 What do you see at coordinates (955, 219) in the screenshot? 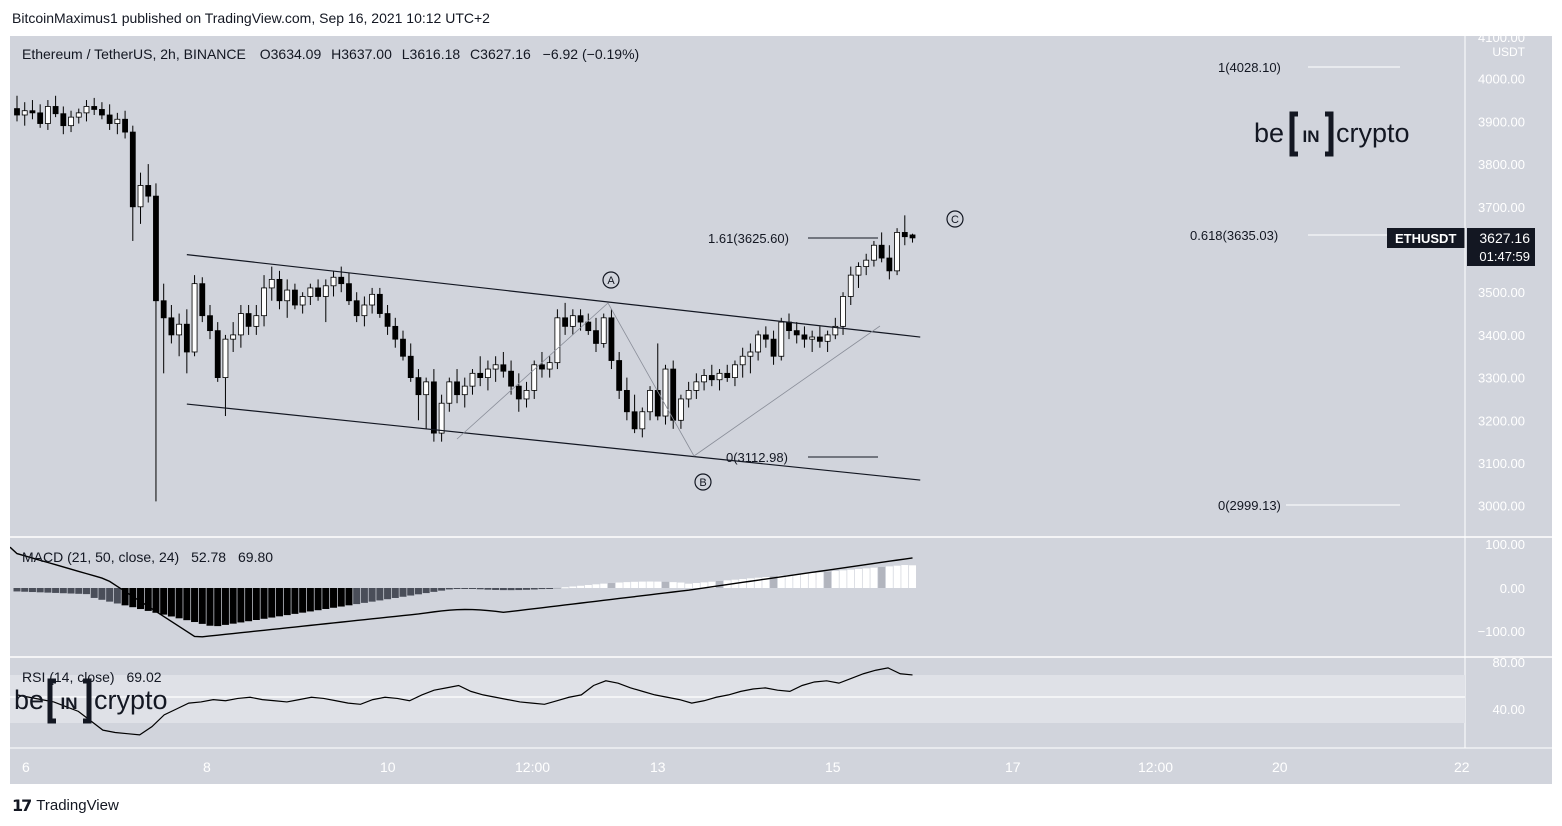
I see `wave-c-marker: C` at bounding box center [955, 219].